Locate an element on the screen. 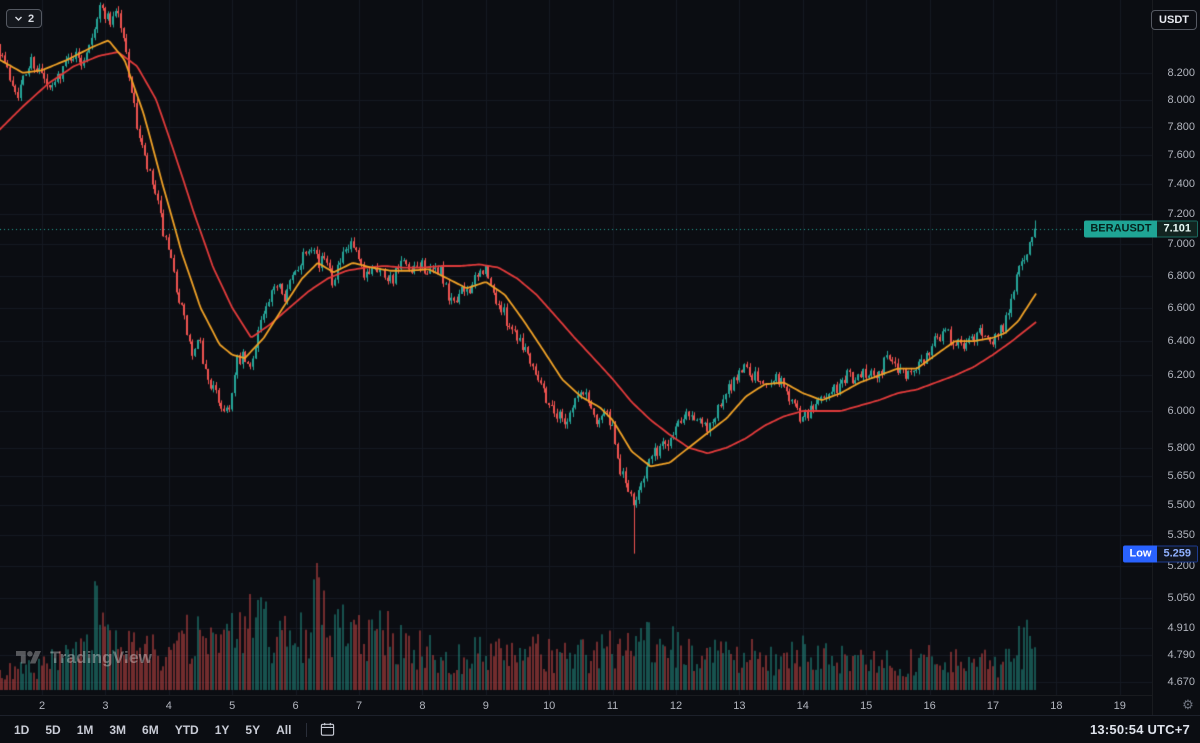  price-tick-label: 5.050 is located at coordinates (1181, 597).